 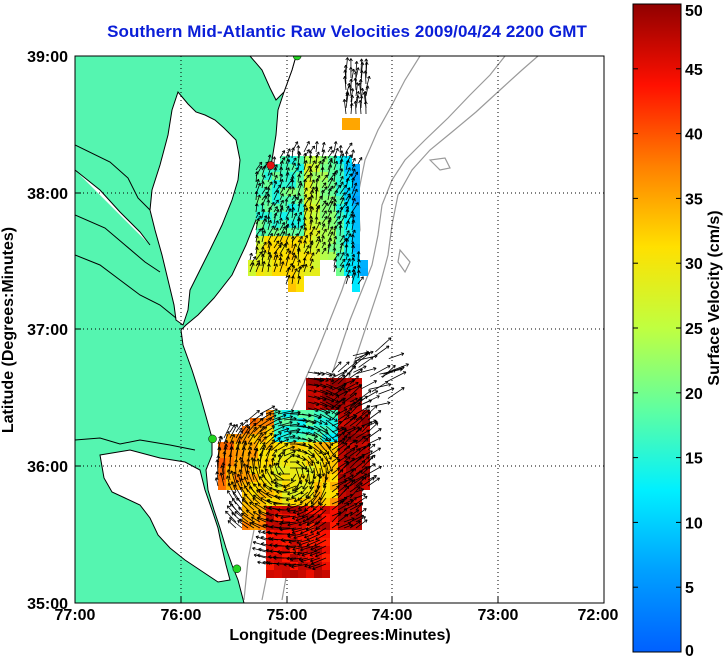 I want to click on y-tick-label: 35:00, so click(x=47, y=604).